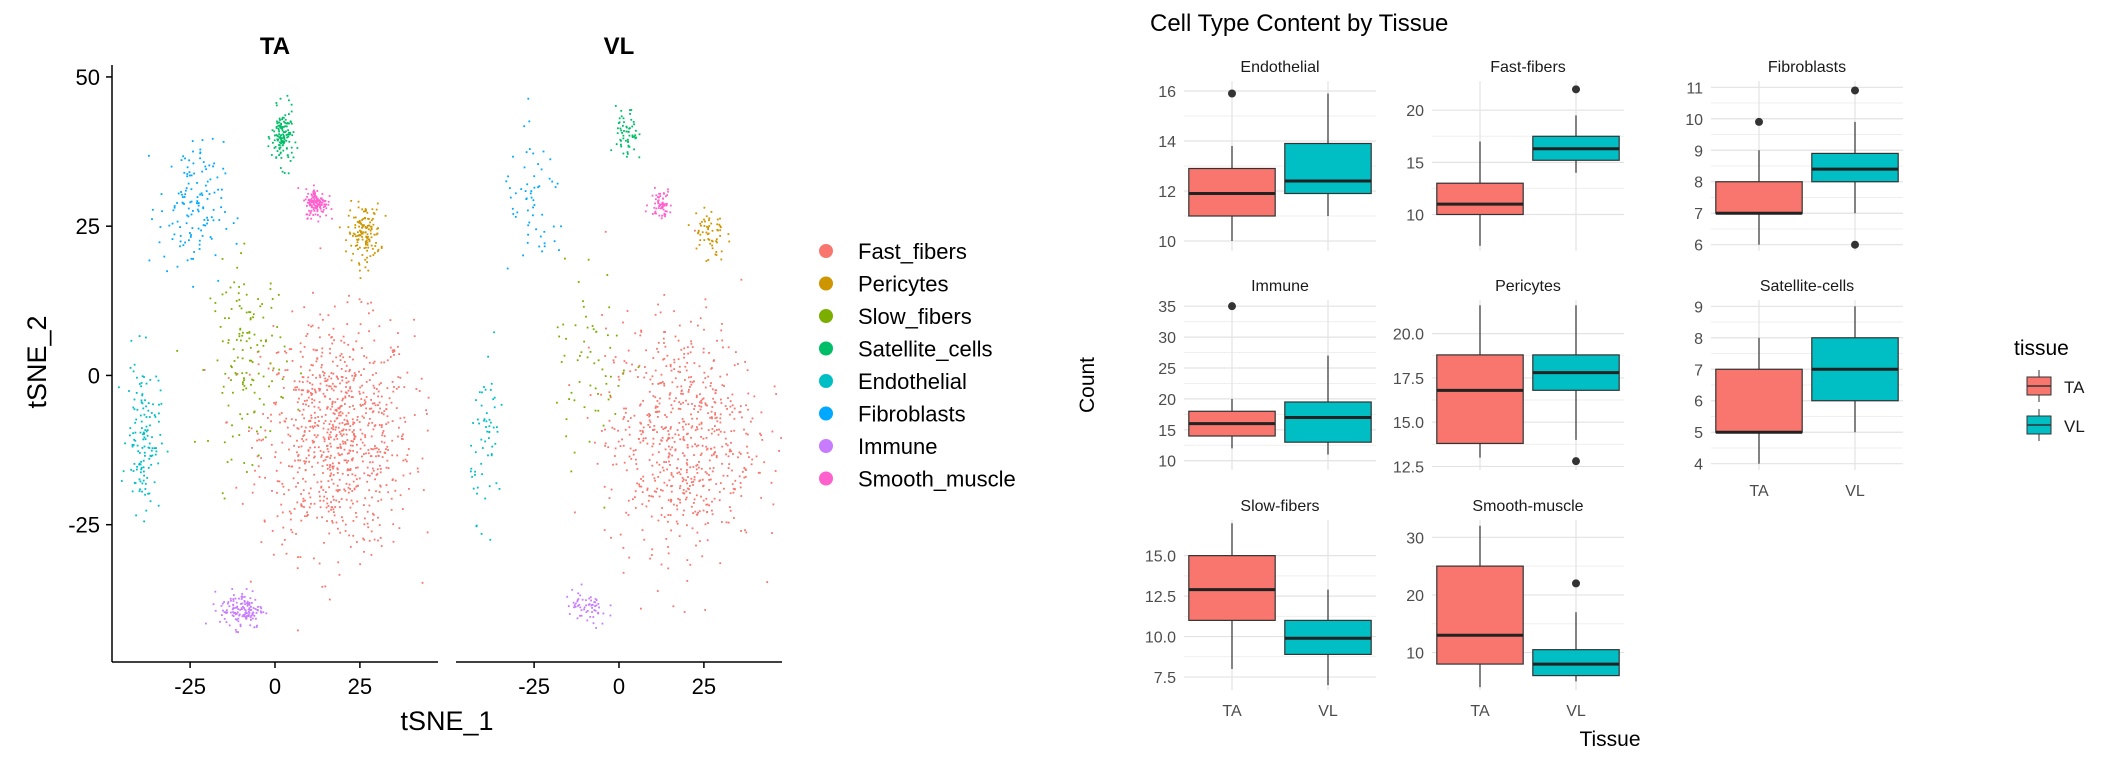 The width and height of the screenshot is (2128, 760). What do you see at coordinates (1087, 385) in the screenshot?
I see `y-axis-title: Count` at bounding box center [1087, 385].